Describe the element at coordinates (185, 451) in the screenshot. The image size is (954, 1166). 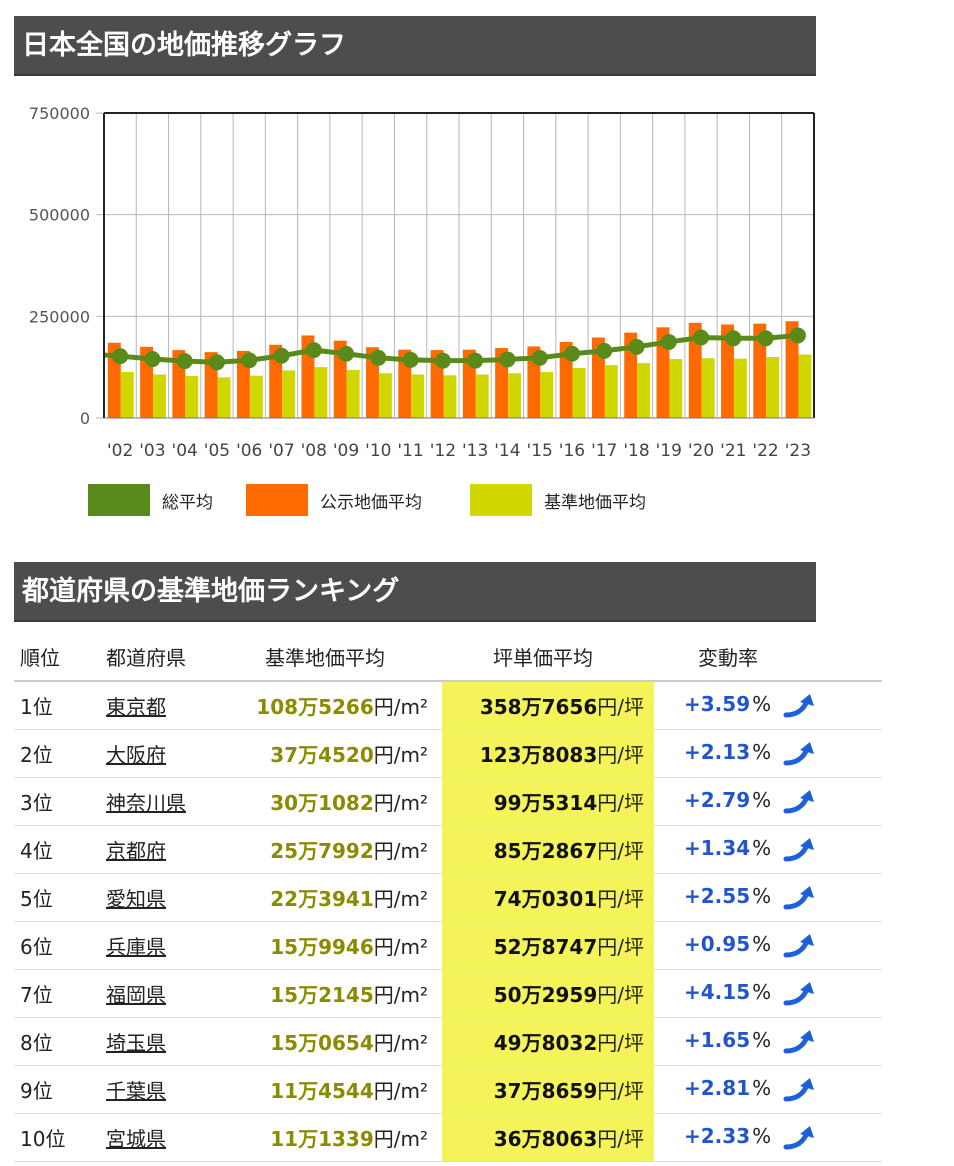
I see `x-tick-label: '04` at that location.